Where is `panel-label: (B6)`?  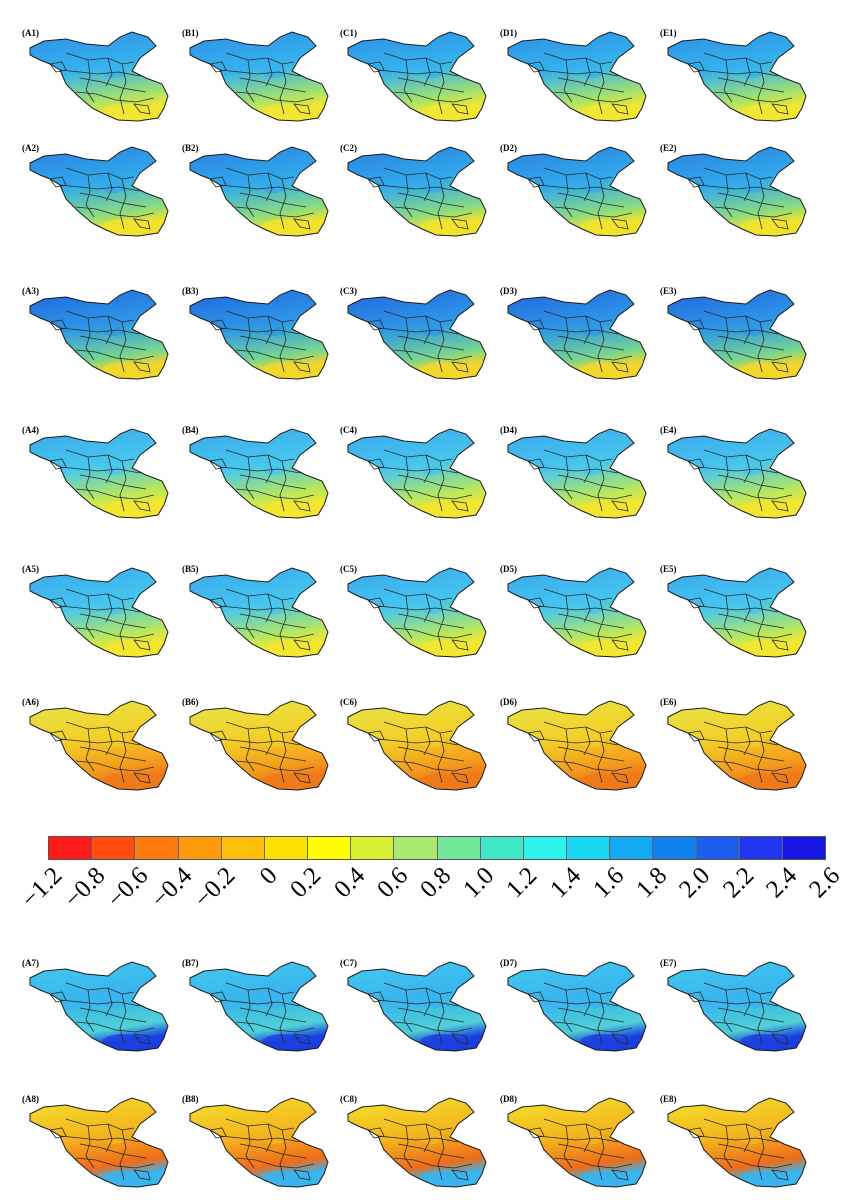 panel-label: (B6) is located at coordinates (190, 702).